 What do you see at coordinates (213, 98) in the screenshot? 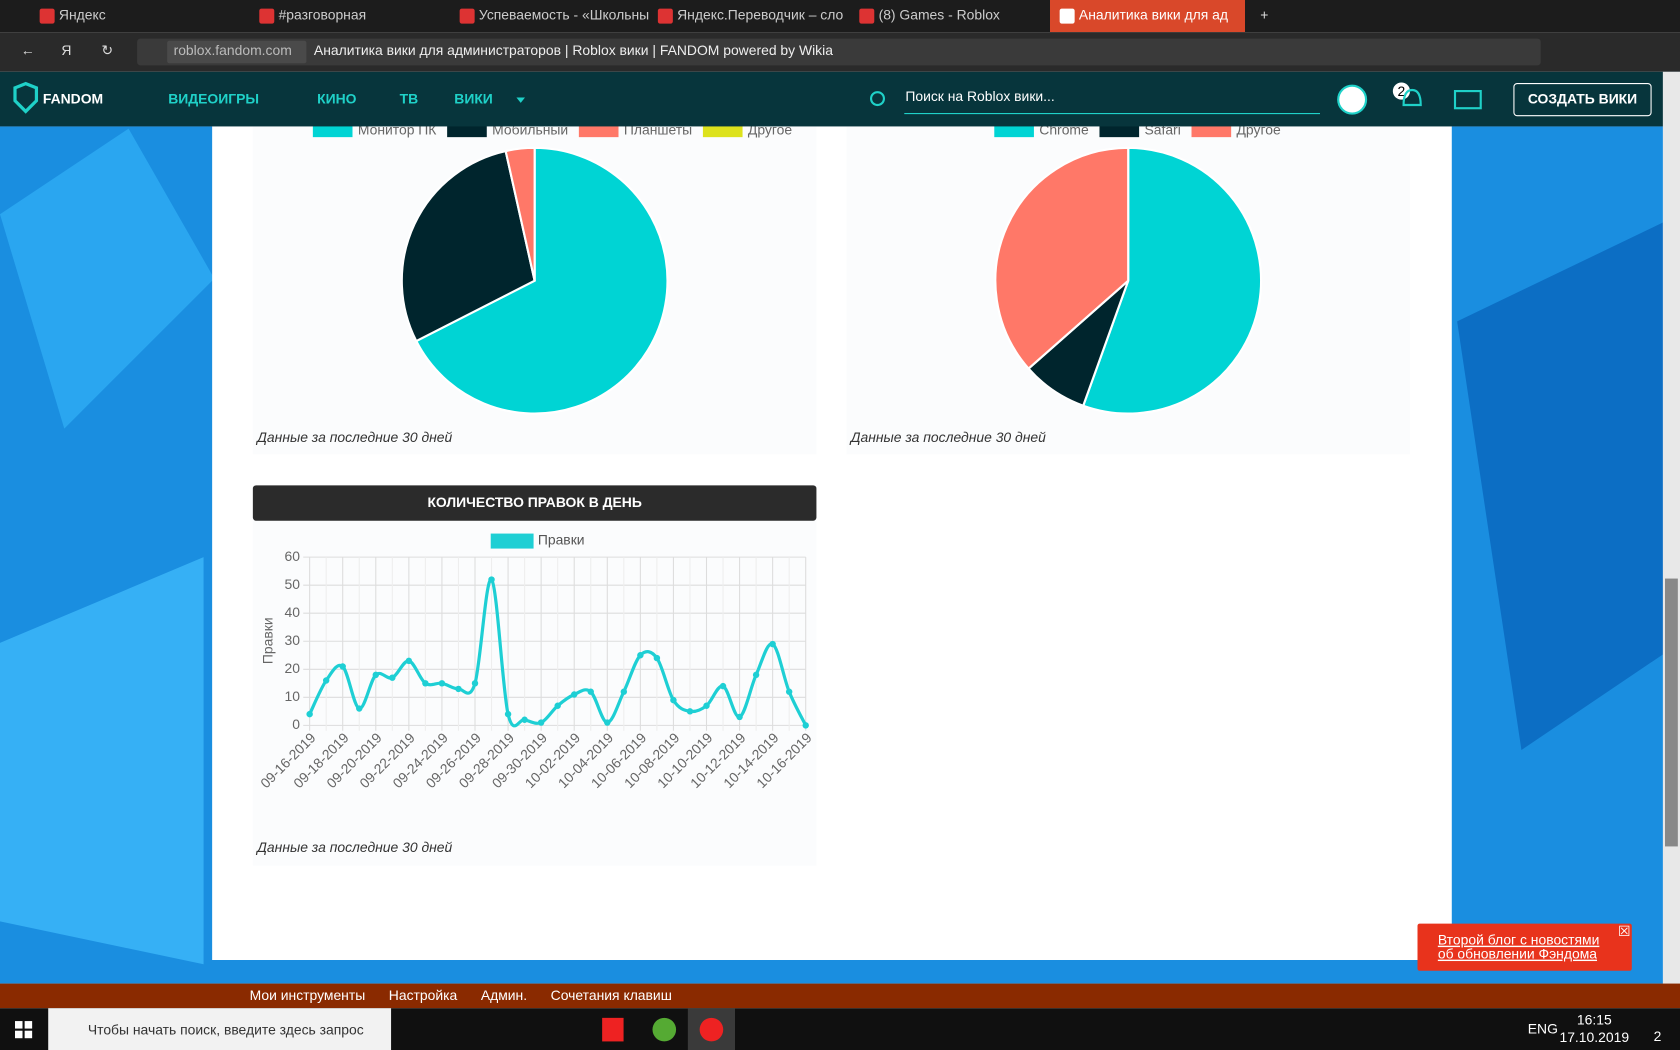
I see `nav-link: ВИДЕОИГРЫ` at bounding box center [213, 98].